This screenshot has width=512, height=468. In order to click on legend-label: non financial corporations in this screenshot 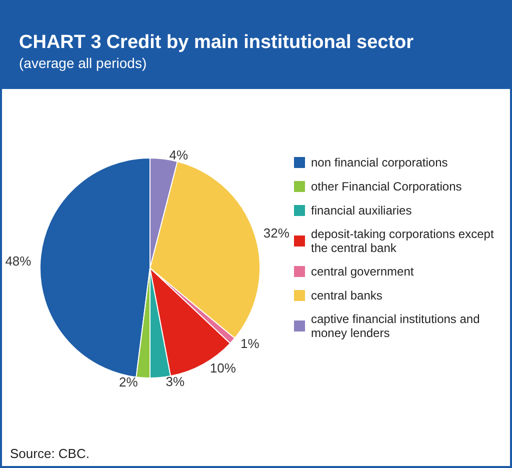, I will do `click(379, 163)`.